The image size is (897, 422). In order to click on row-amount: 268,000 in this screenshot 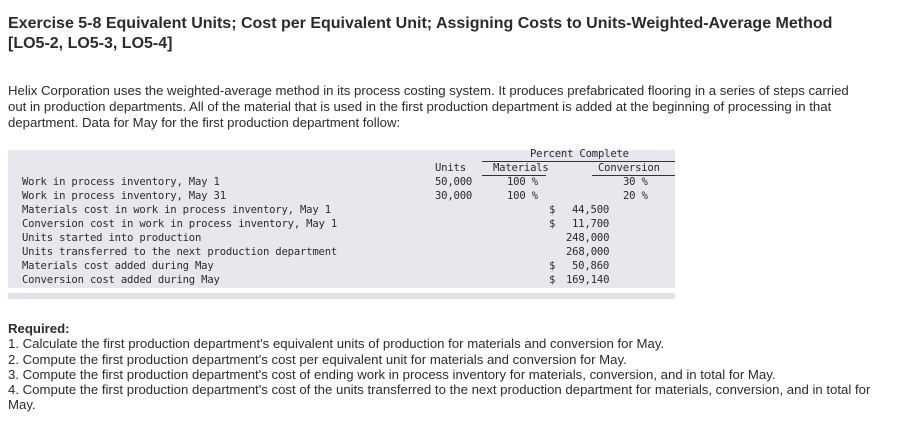, I will do `click(588, 252)`.